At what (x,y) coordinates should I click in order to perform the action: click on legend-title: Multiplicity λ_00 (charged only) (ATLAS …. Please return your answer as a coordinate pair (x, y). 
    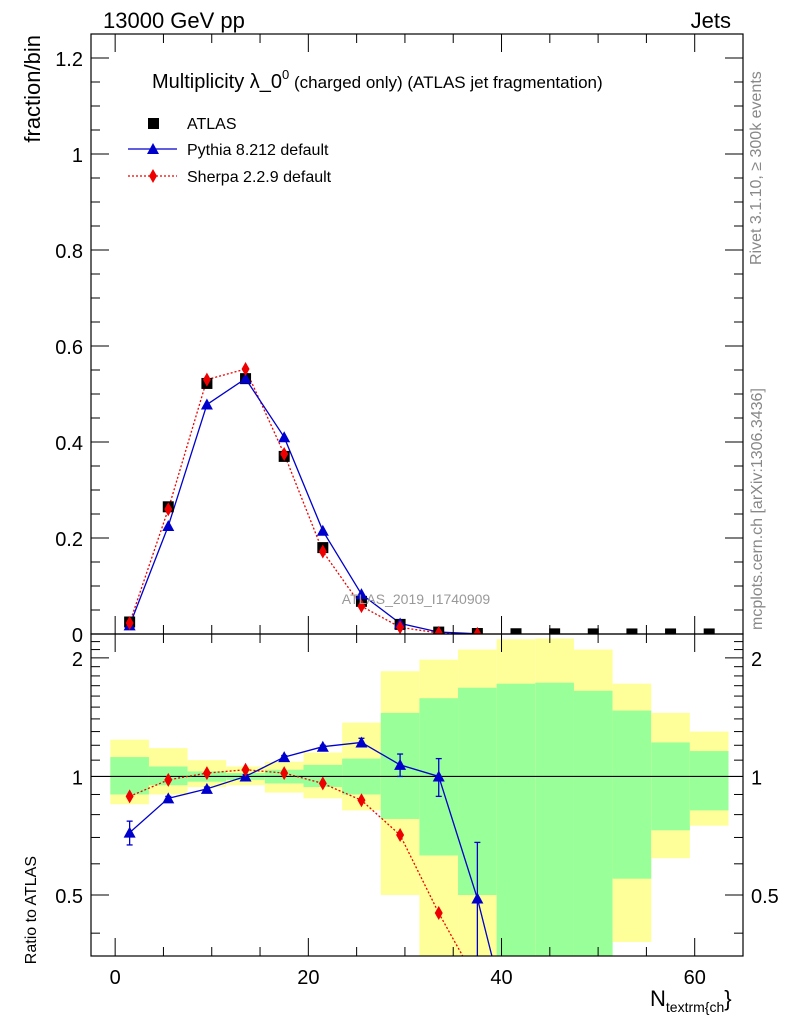
    Looking at the image, I should click on (377, 80).